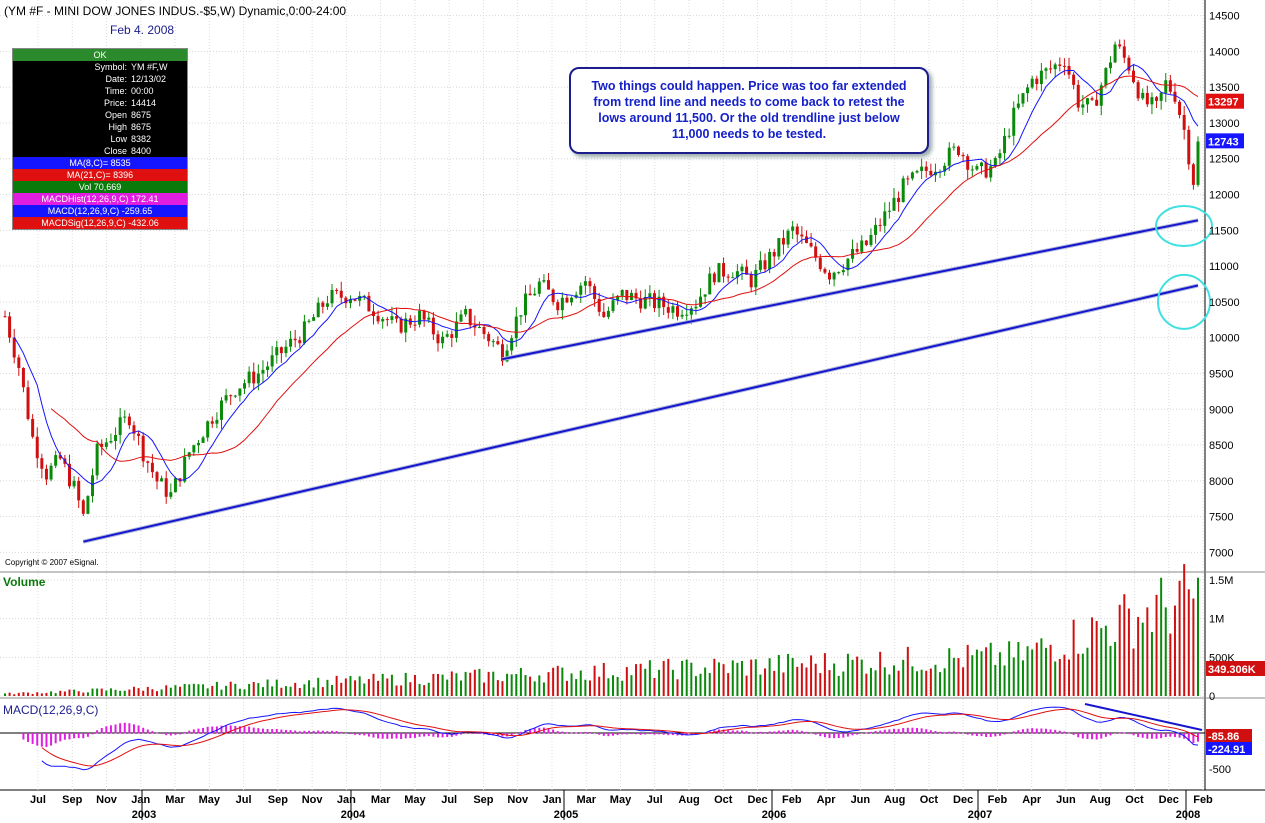  What do you see at coordinates (1066, 800) in the screenshot?
I see `month-label: Jun` at bounding box center [1066, 800].